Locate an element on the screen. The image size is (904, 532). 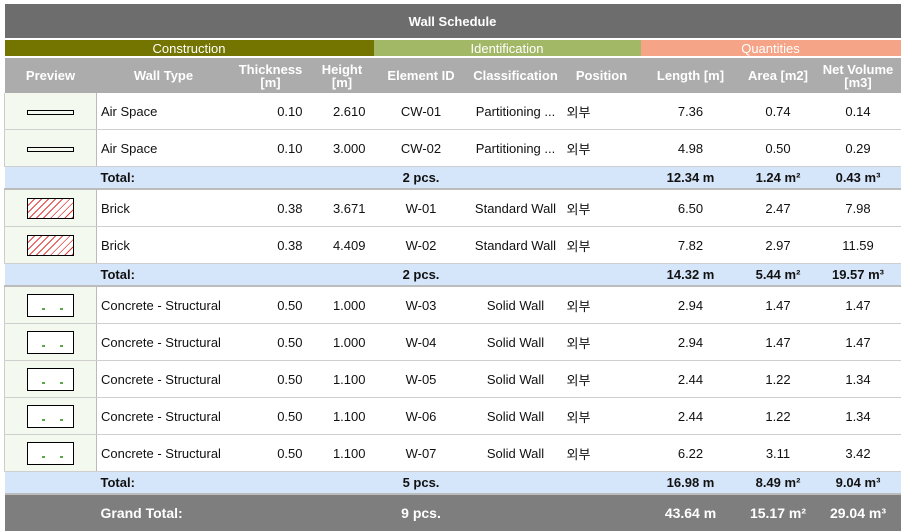
header-classification: Classification is located at coordinates (515, 75).